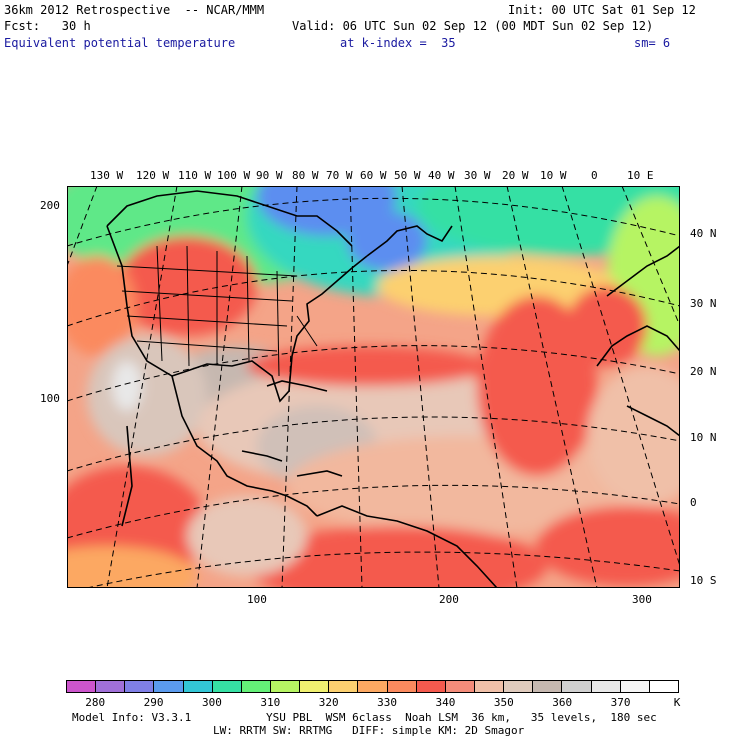  I want to click on grid-x-label: 300, so click(642, 599).